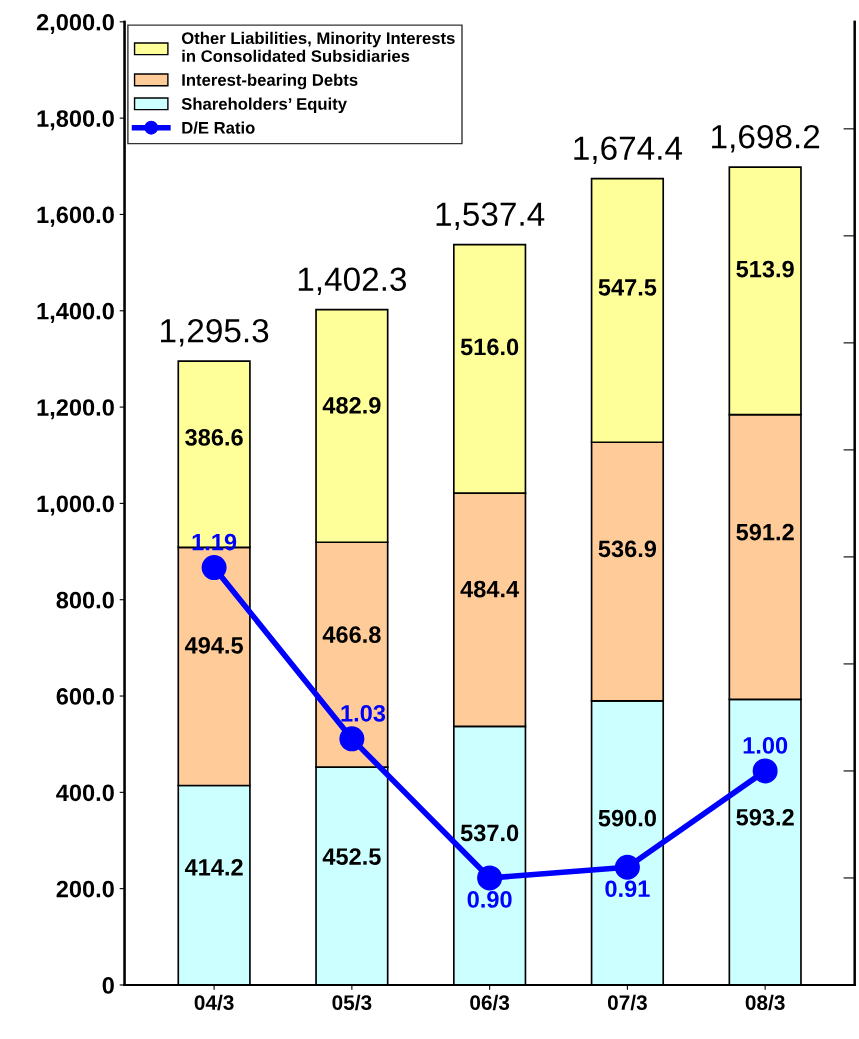 This screenshot has height=1039, width=859. Describe the element at coordinates (490, 216) in the screenshot. I see `total-label: 1,537.4` at that location.